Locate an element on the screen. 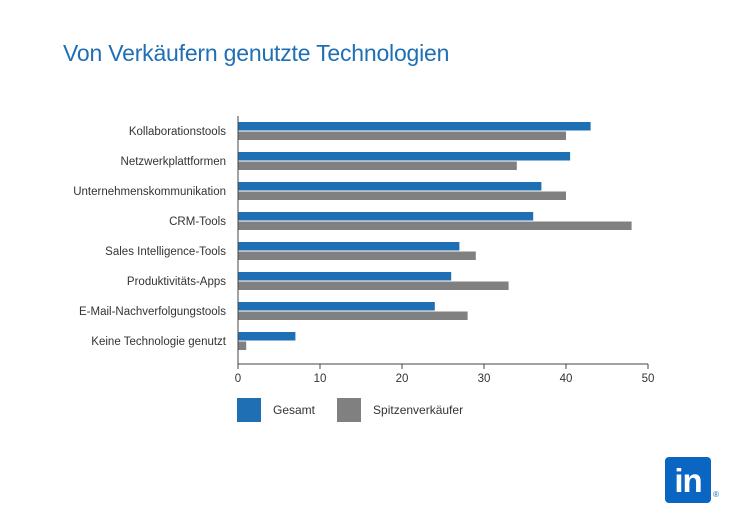 The width and height of the screenshot is (746, 528). category-label-2: Unternehmenskommunikation is located at coordinates (149, 192).